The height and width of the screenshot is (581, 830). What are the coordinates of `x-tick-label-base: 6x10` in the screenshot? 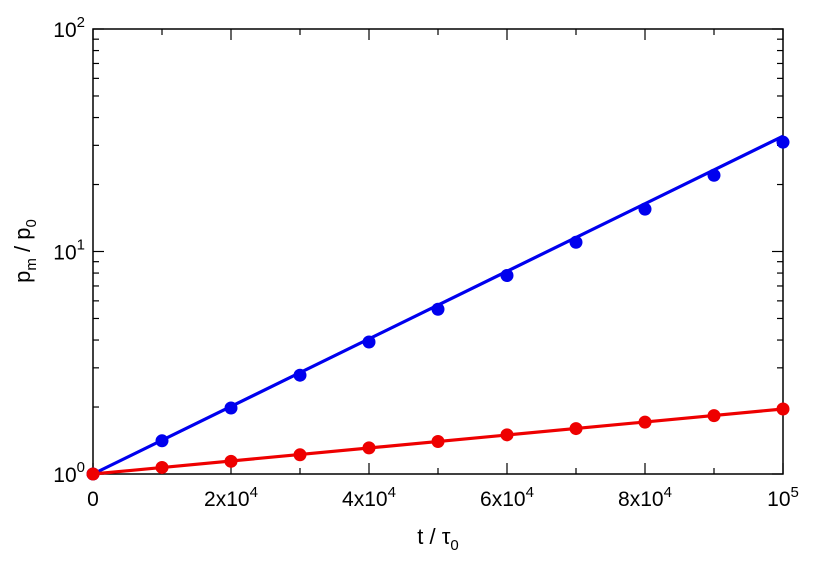 It's located at (503, 499).